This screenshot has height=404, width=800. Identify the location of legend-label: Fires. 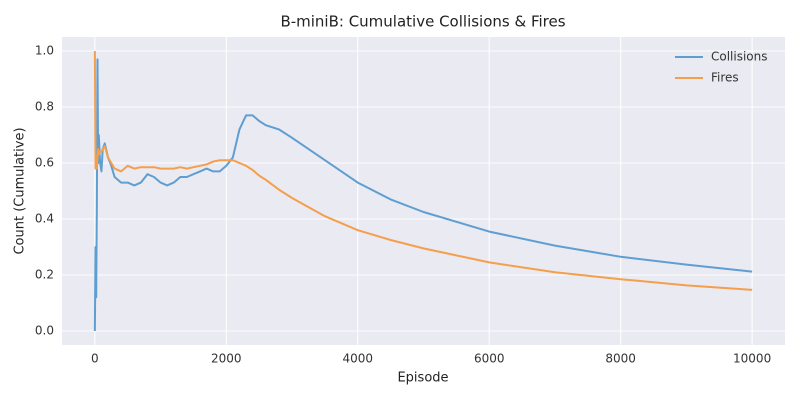
(725, 78).